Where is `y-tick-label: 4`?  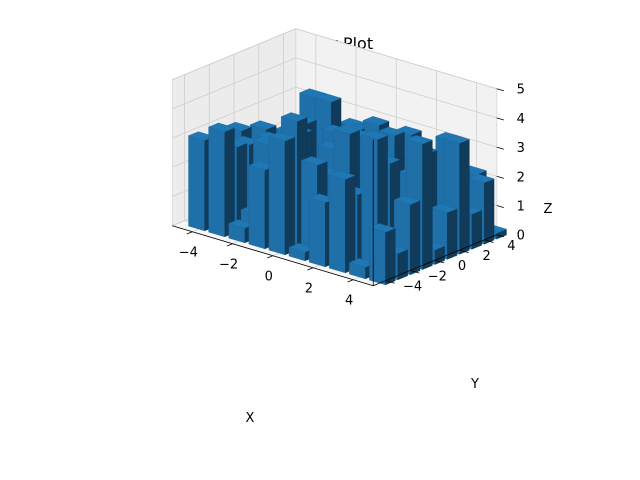
y-tick-label: 4 is located at coordinates (511, 246).